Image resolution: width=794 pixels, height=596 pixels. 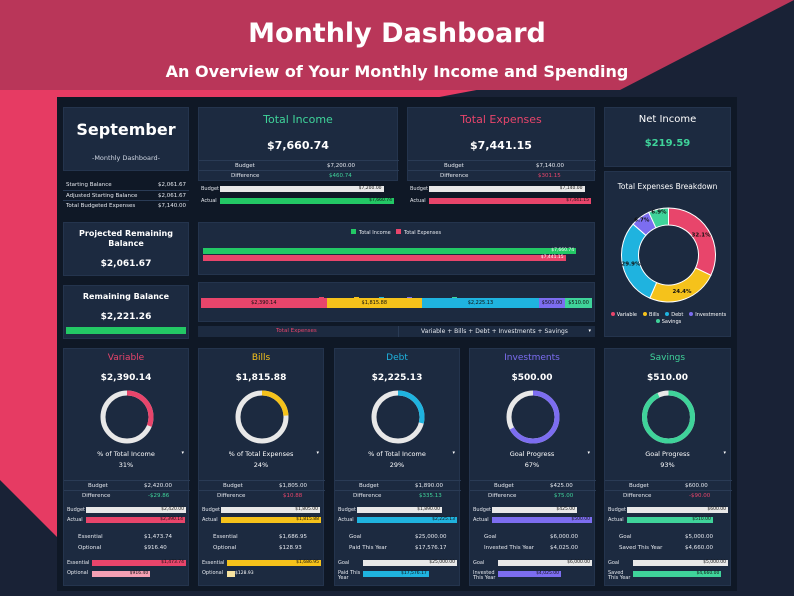 What do you see at coordinates (418, 232) in the screenshot?
I see `legend-expenses: Total Expenses` at bounding box center [418, 232].